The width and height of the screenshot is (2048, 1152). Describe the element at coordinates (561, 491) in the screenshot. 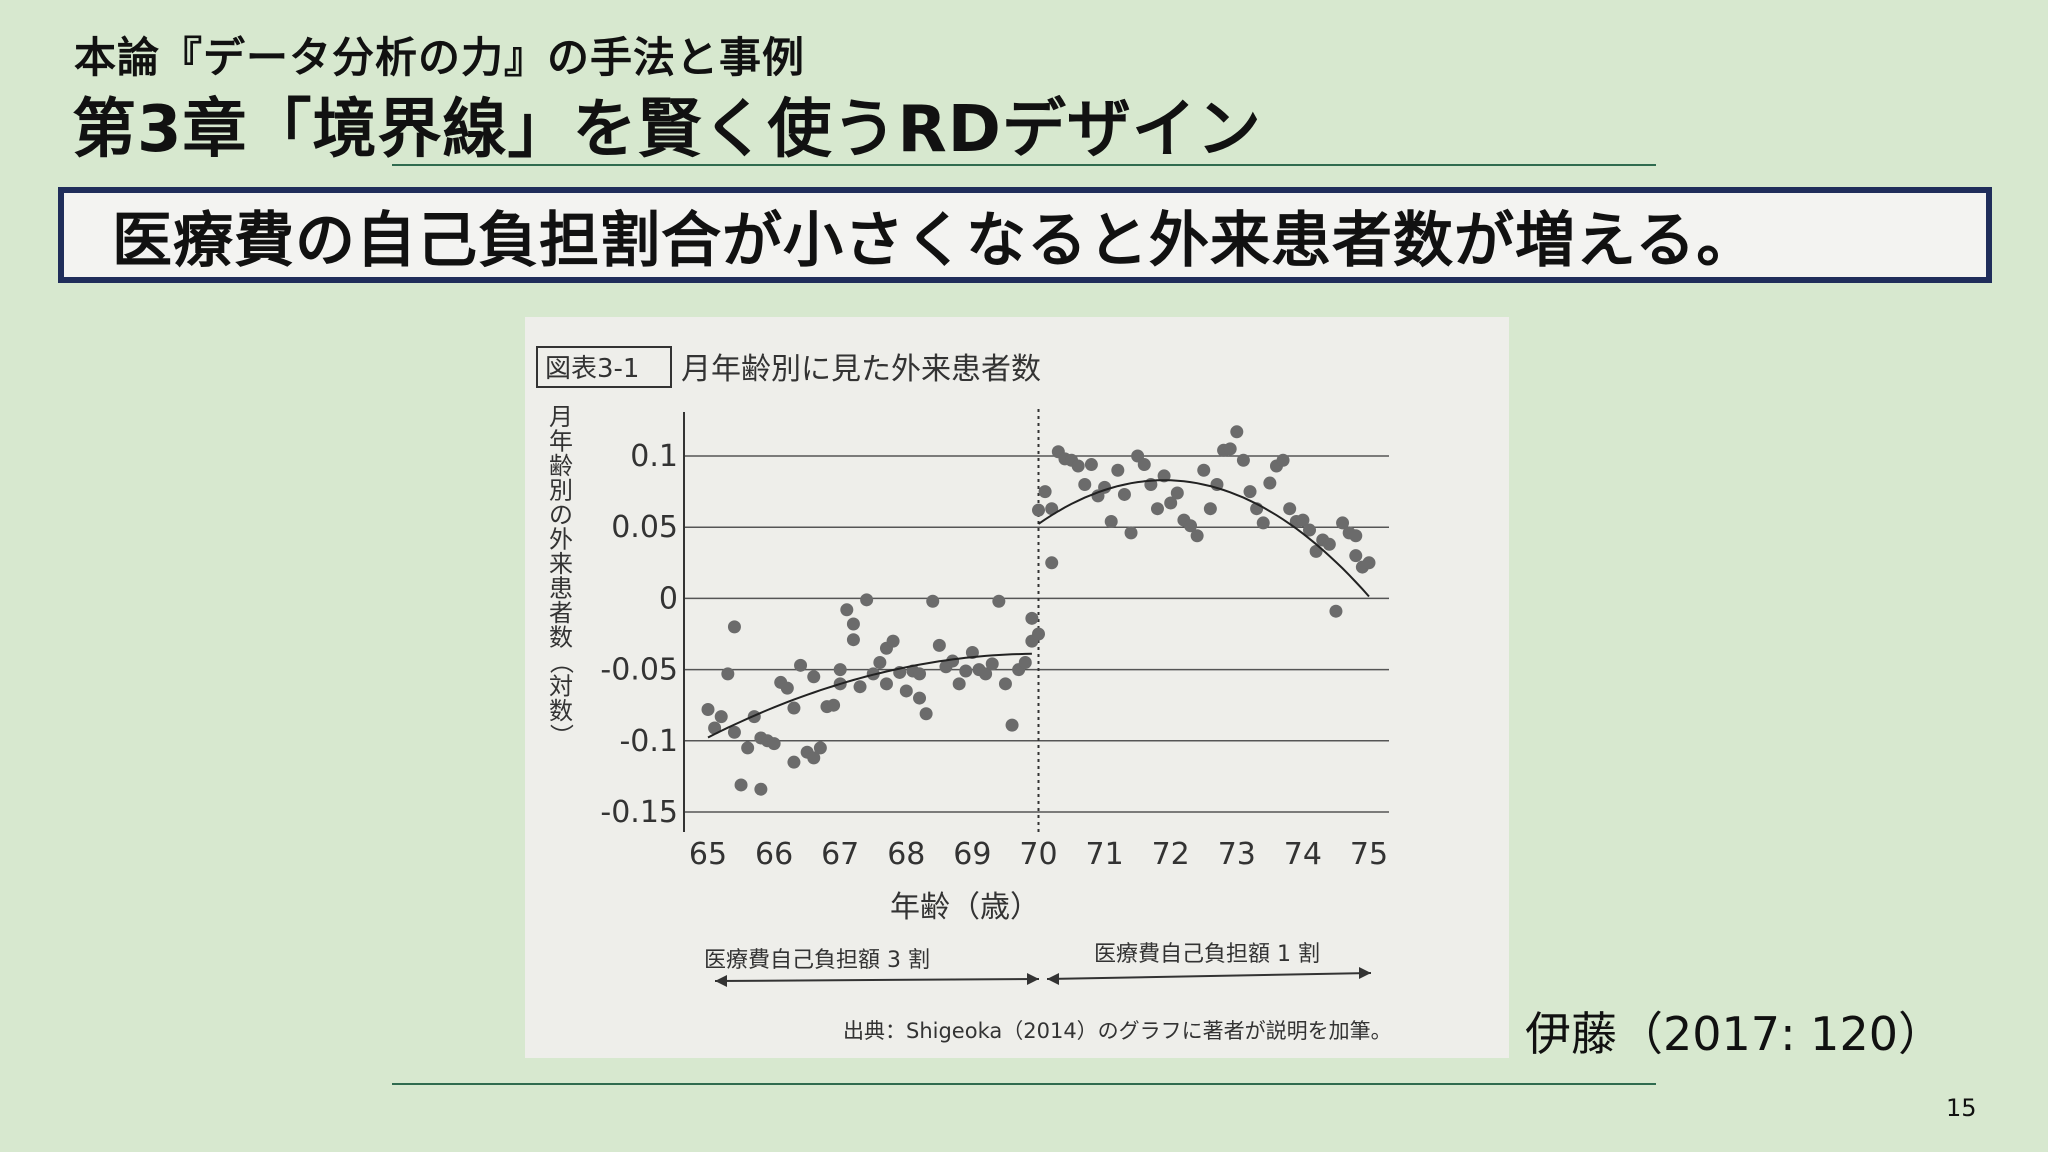

I see `y-axis-label-char: 別` at that location.